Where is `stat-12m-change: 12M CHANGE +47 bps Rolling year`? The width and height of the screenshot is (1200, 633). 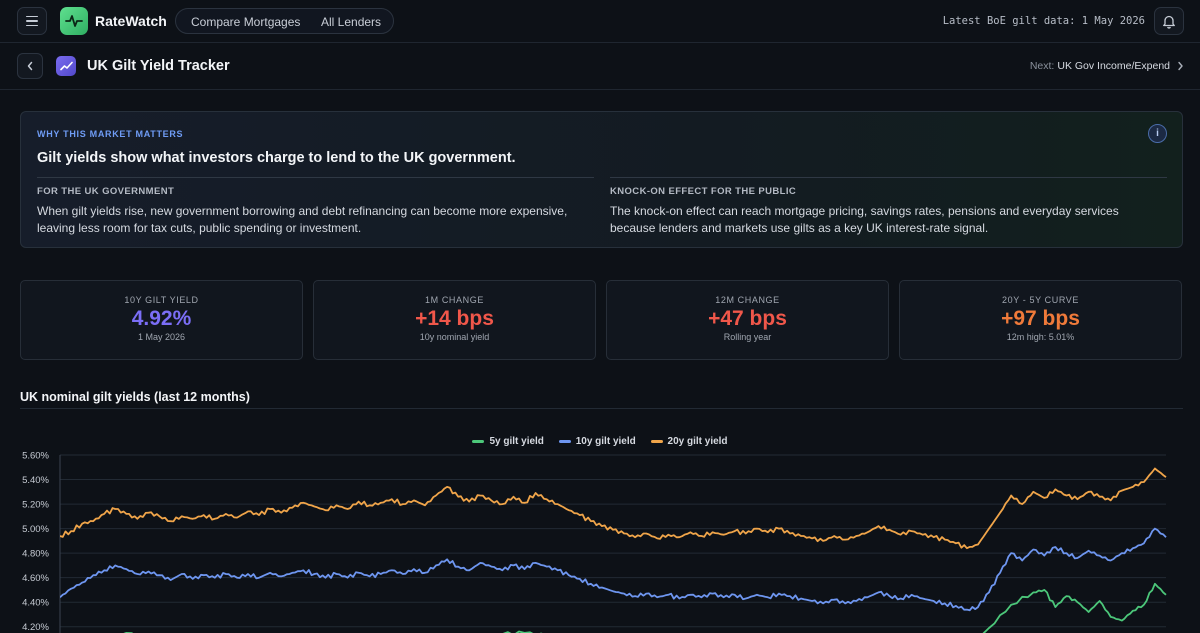 stat-12m-change: 12M CHANGE +47 bps Rolling year is located at coordinates (747, 320).